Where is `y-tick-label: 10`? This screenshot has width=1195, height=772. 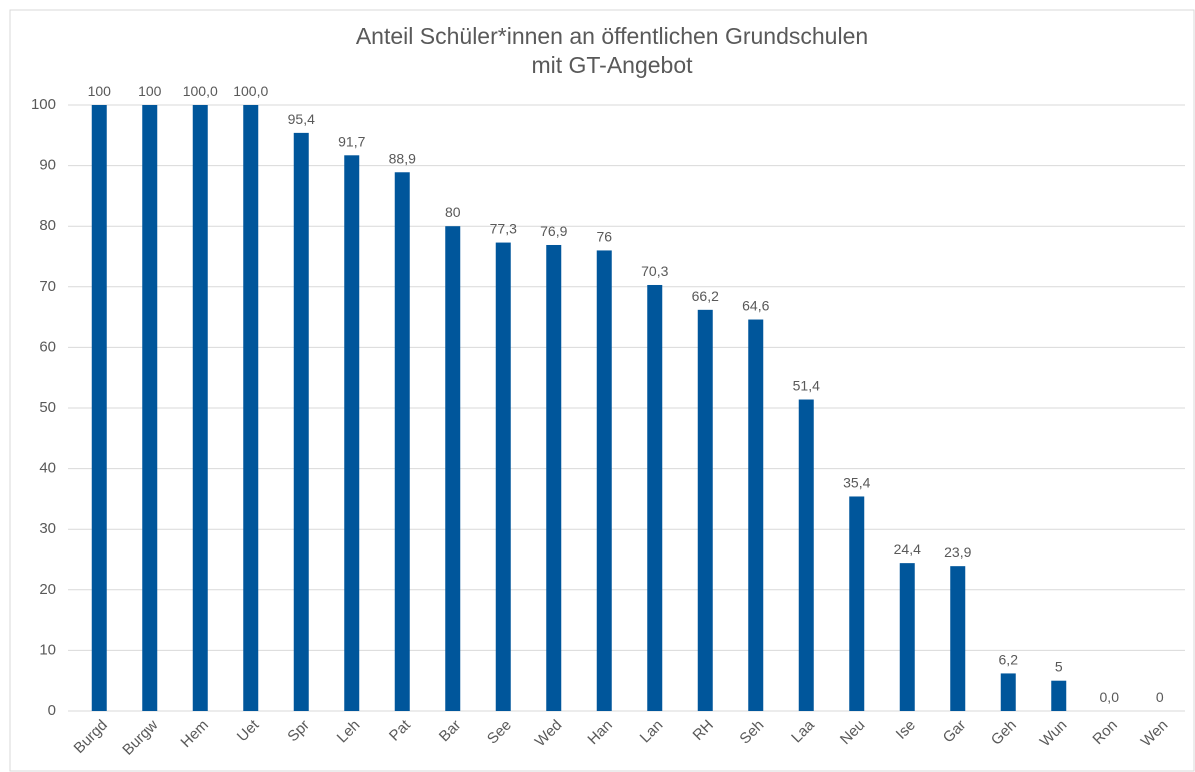
y-tick-label: 10 is located at coordinates (47, 649).